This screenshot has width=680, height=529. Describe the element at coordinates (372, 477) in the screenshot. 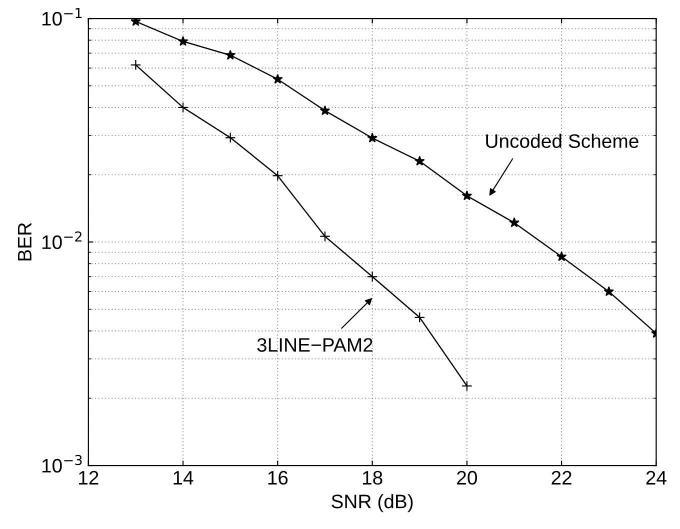

I see `x-tick-label: 18` at that location.